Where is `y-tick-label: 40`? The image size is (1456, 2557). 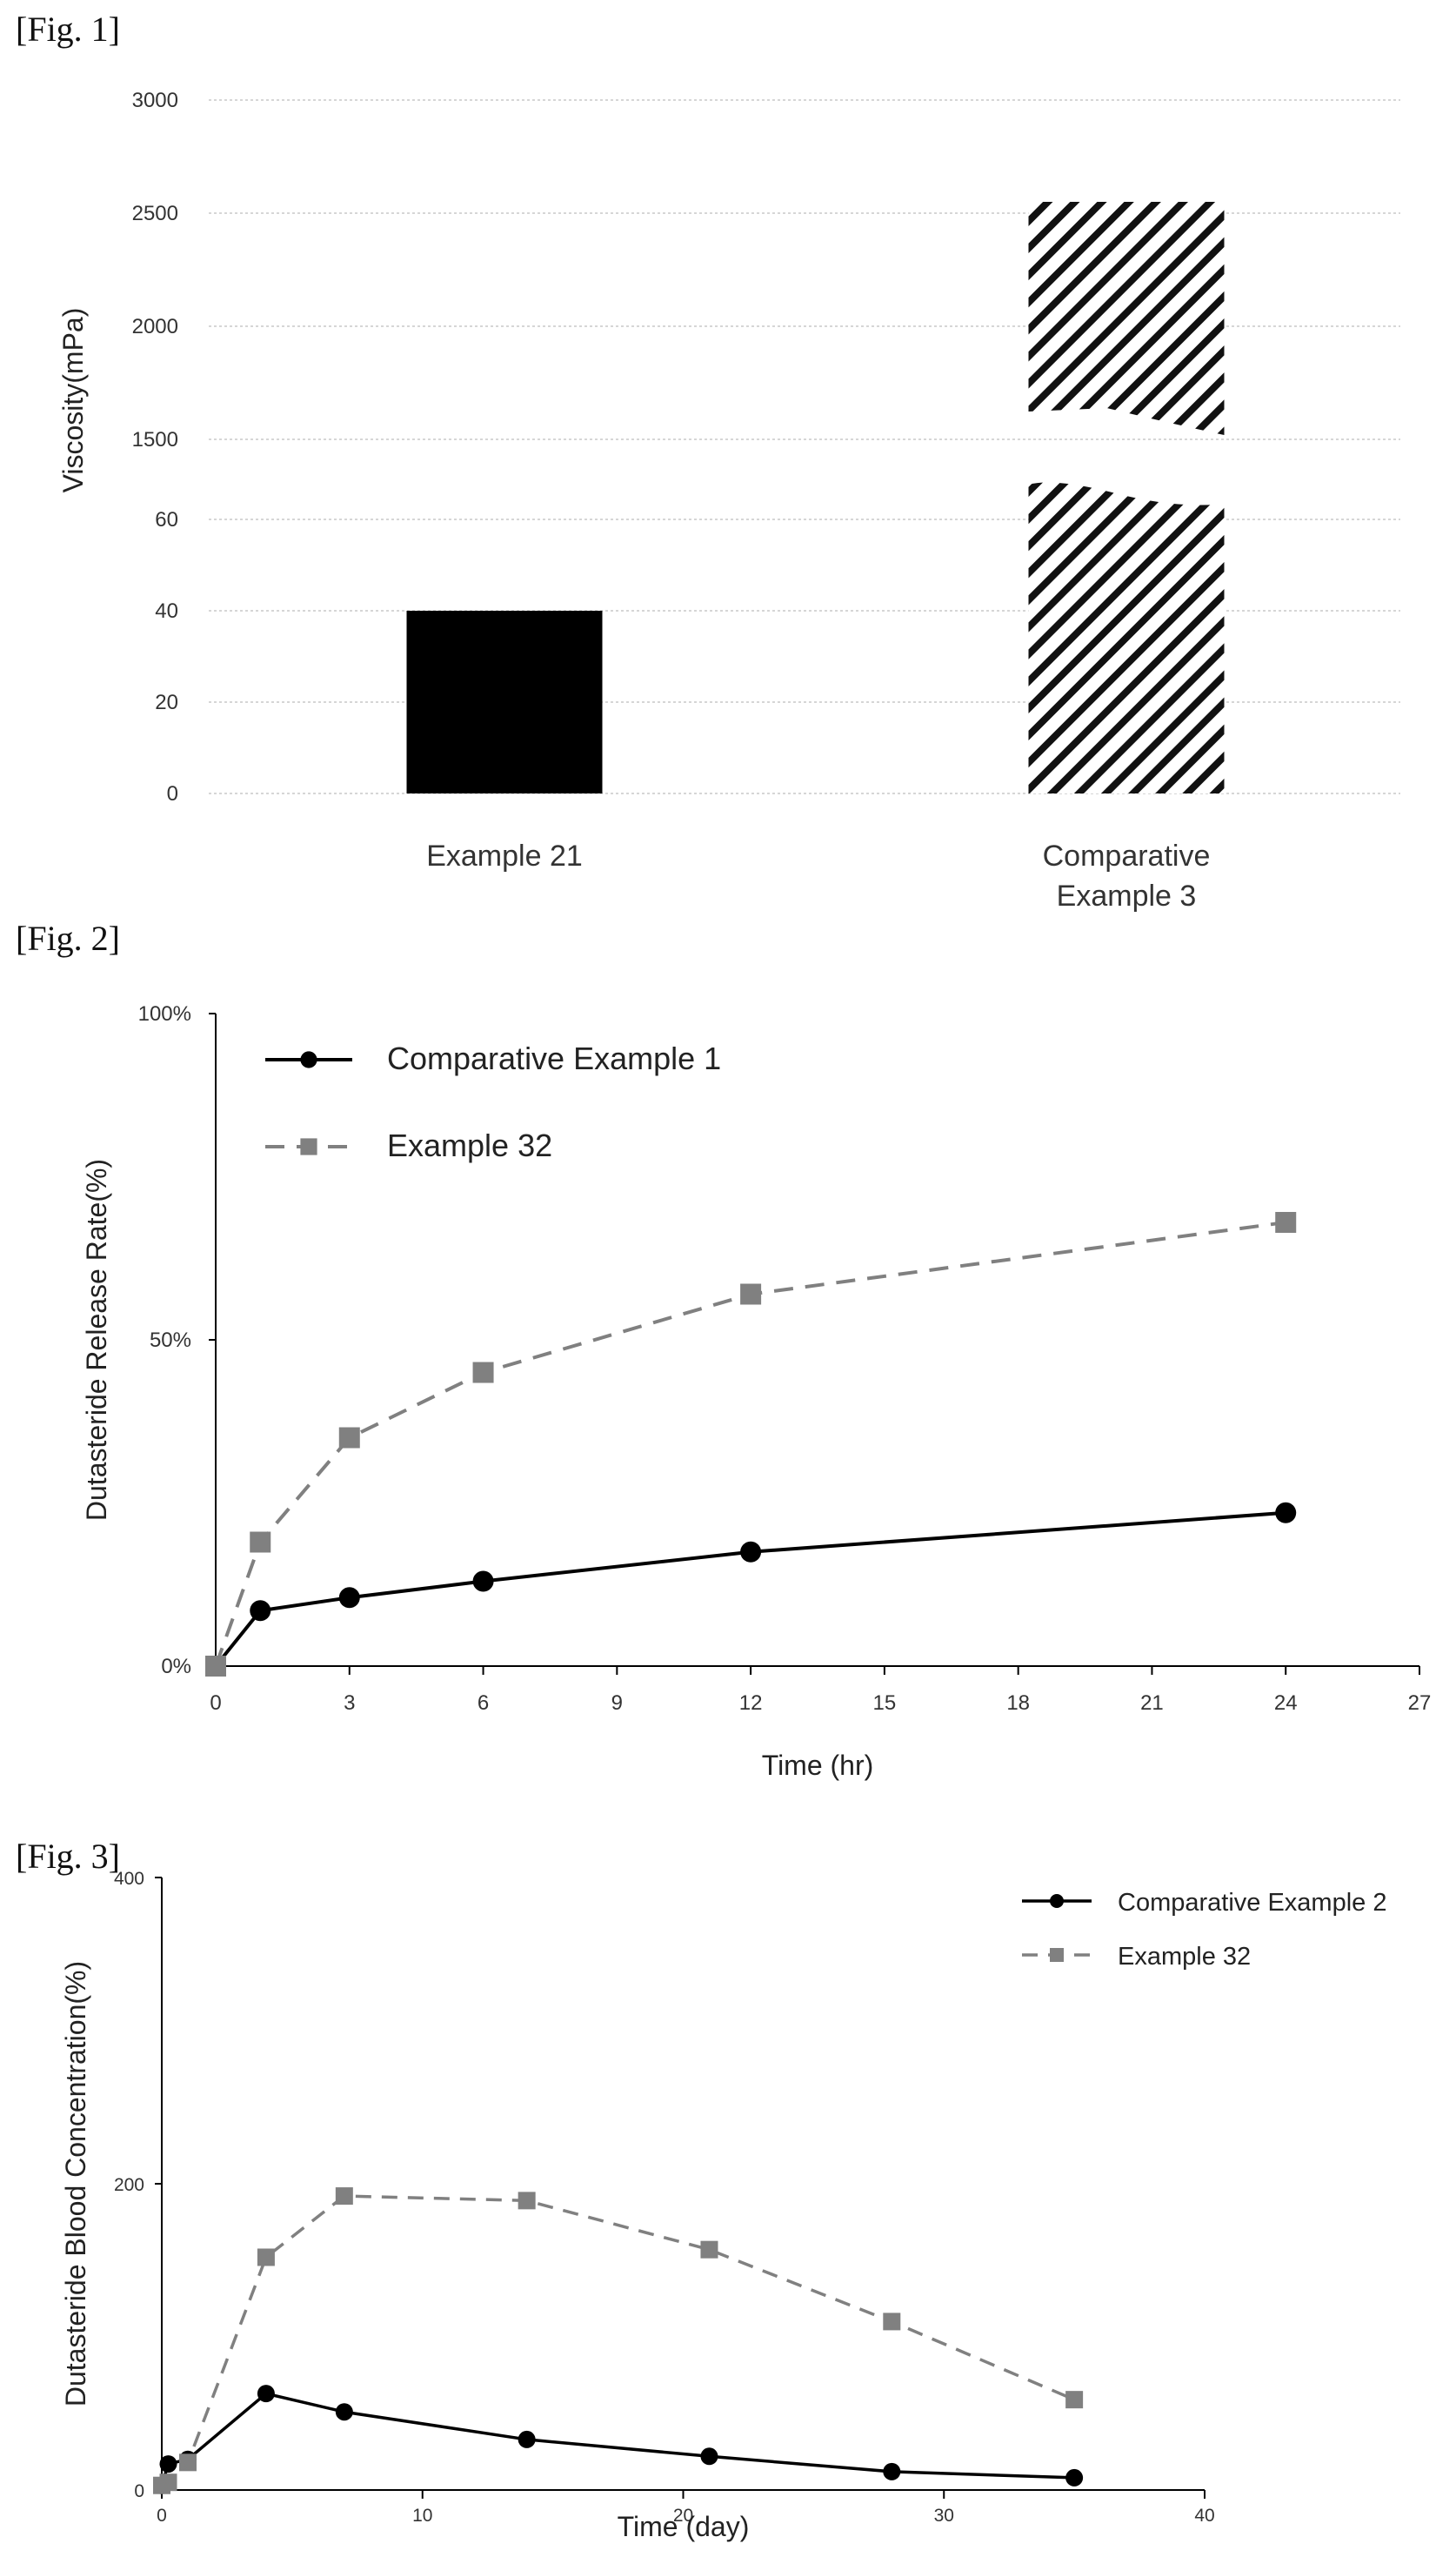
y-tick-label: 40 is located at coordinates (166, 611).